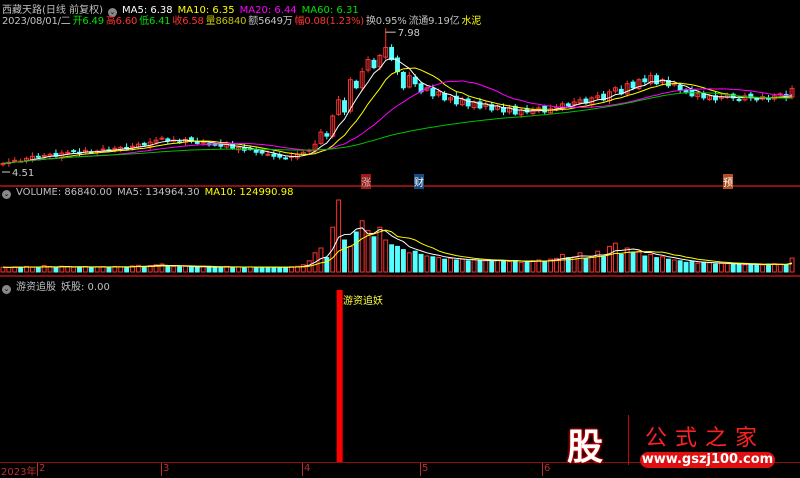 The image size is (800, 478). What do you see at coordinates (249, 192) in the screenshot?
I see `vol-ma10: MA10: 124990.98` at bounding box center [249, 192].